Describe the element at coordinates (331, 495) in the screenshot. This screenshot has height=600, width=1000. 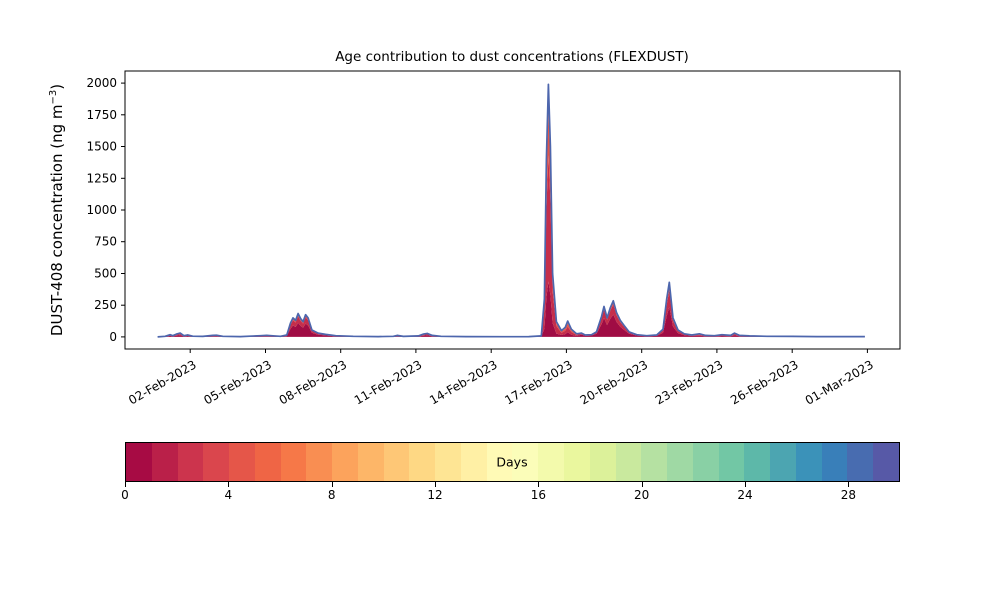
I see `colorbar-tick-label: 8` at that location.